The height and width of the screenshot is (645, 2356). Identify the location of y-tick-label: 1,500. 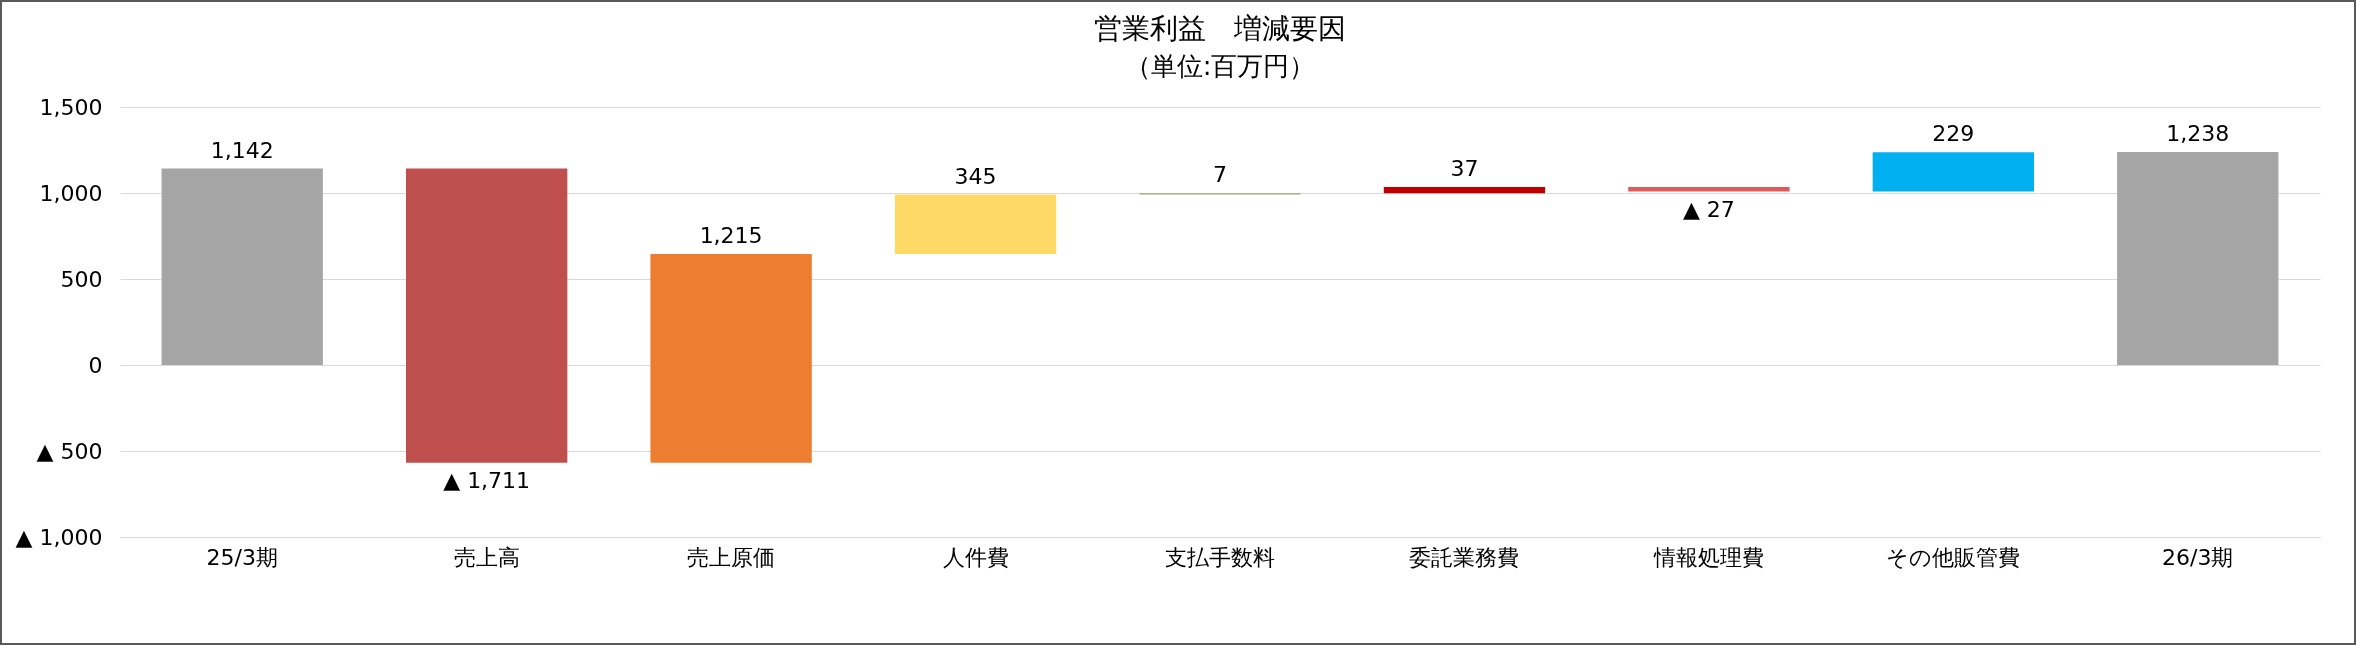
(71, 107).